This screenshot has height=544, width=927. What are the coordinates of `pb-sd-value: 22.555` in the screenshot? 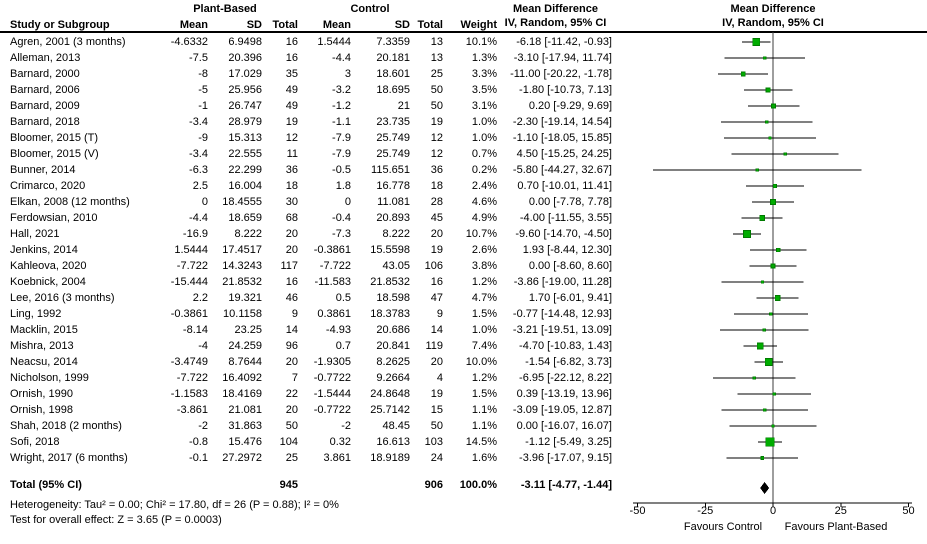 It's located at (245, 154).